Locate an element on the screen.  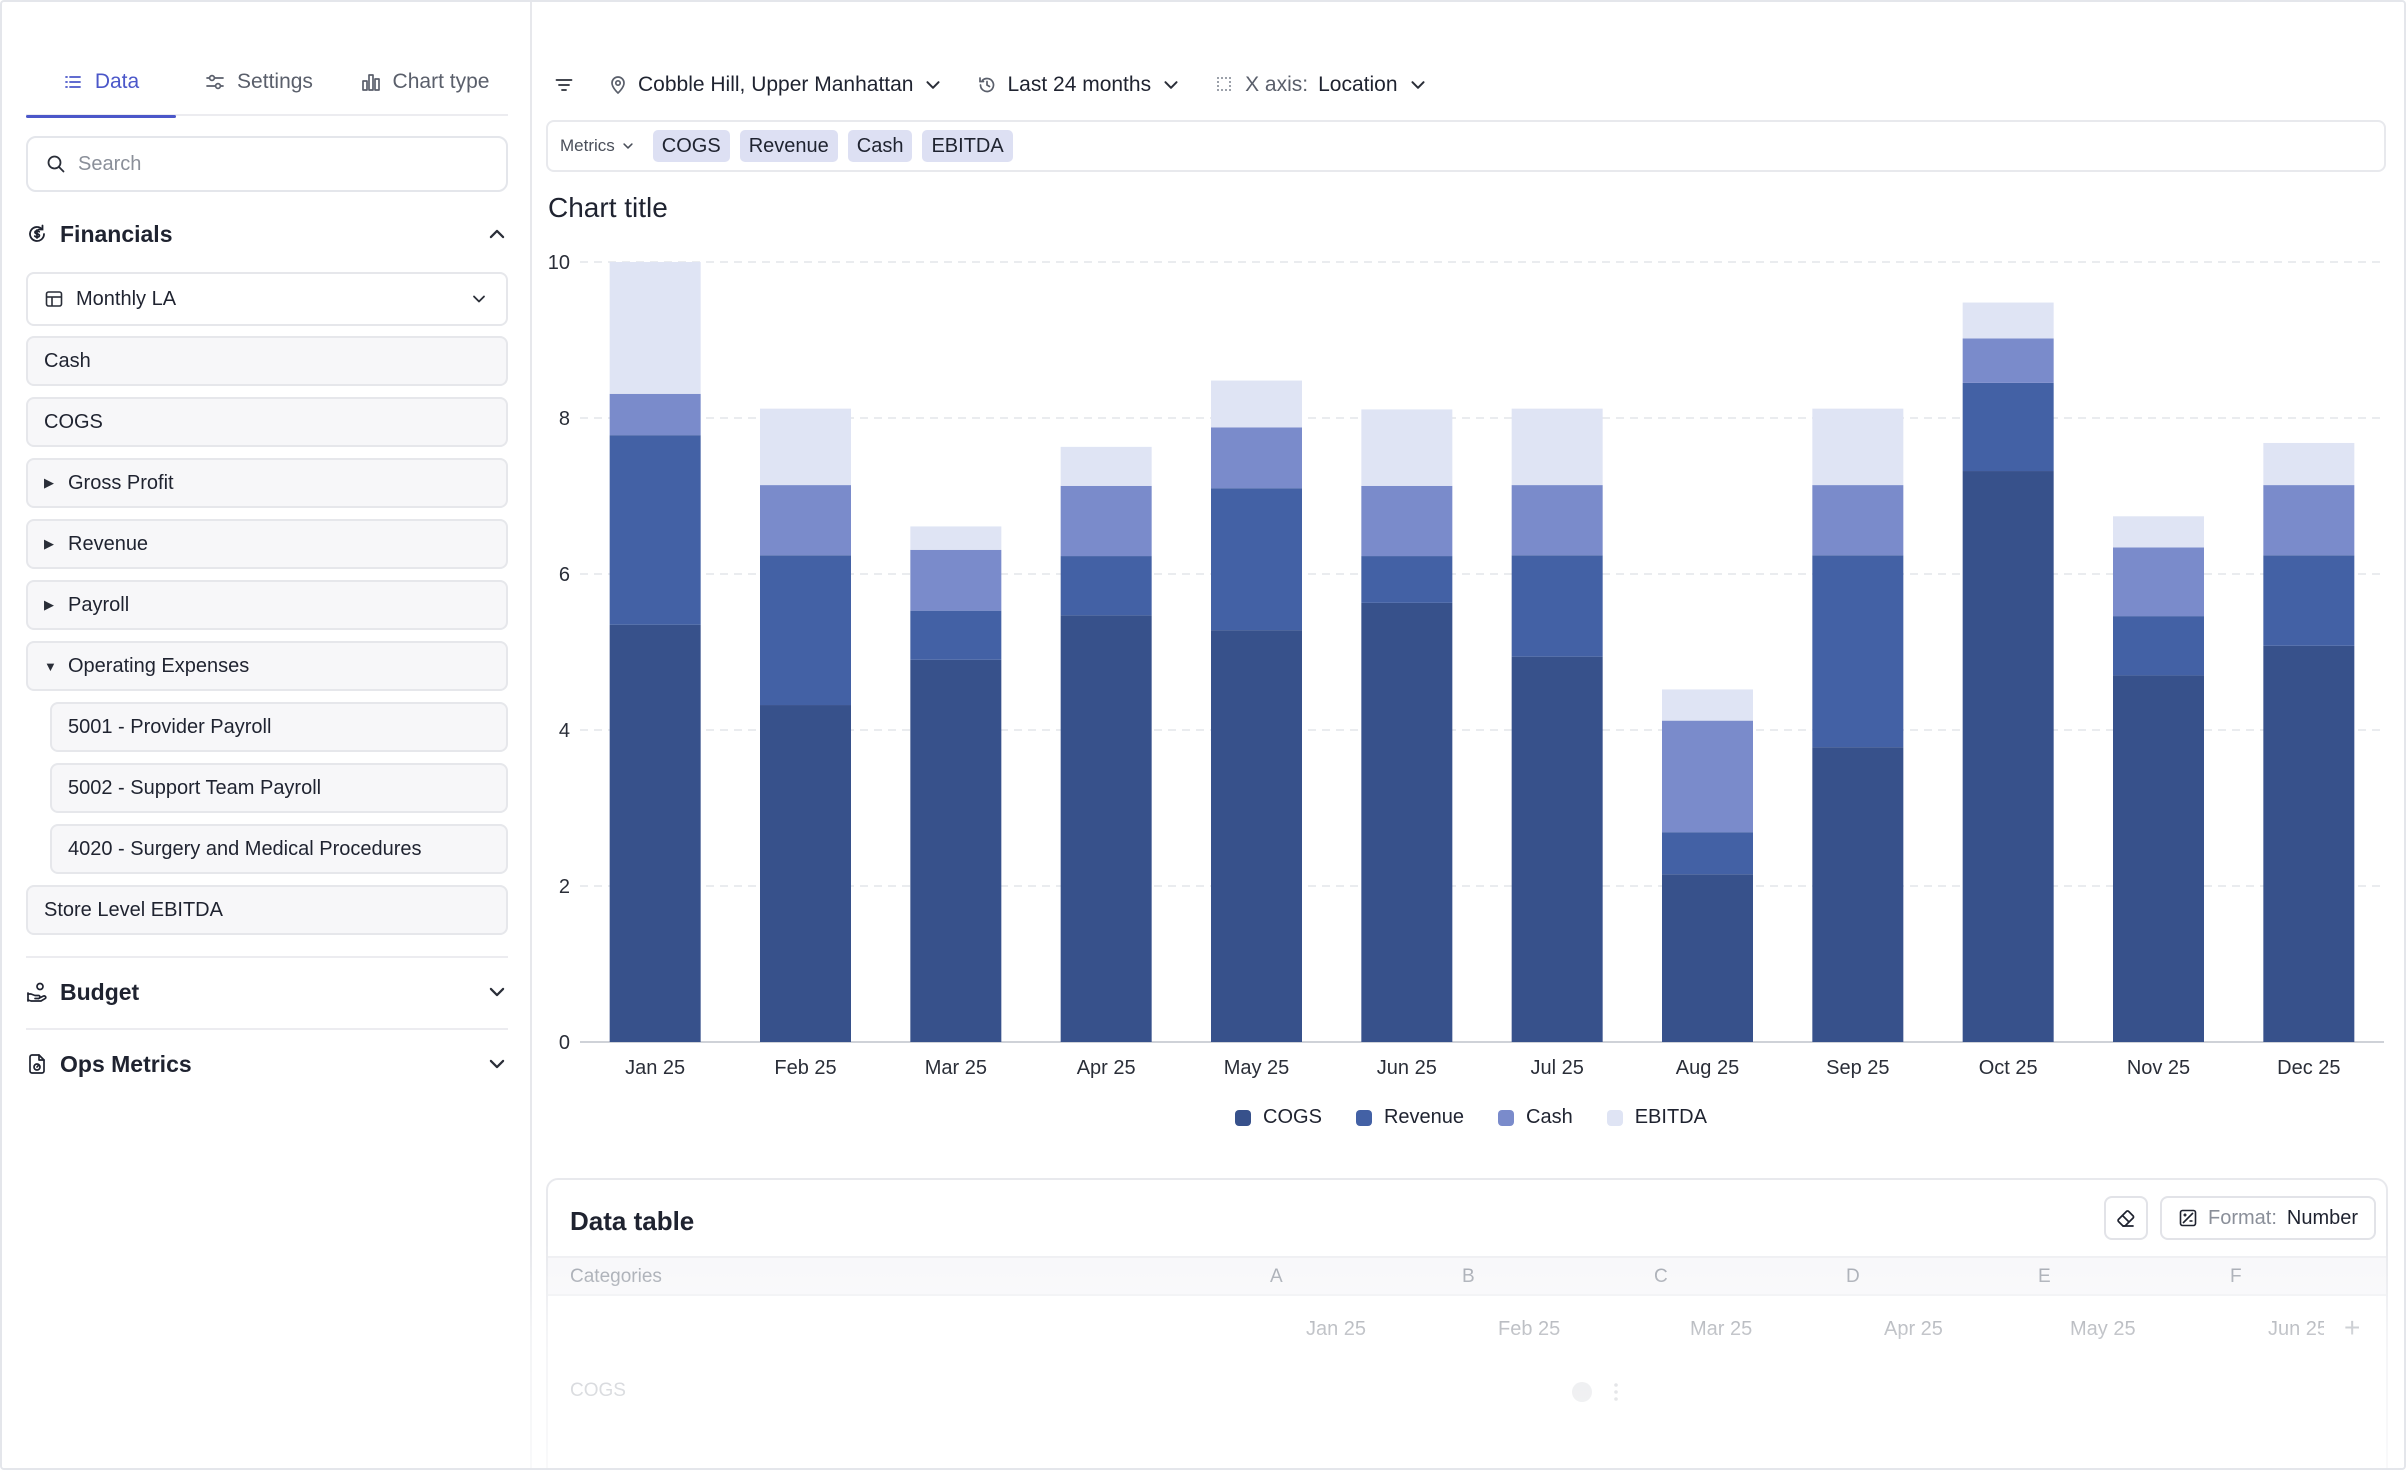
legend-item-ebitda: EBITDA is located at coordinates (1656, 1117).